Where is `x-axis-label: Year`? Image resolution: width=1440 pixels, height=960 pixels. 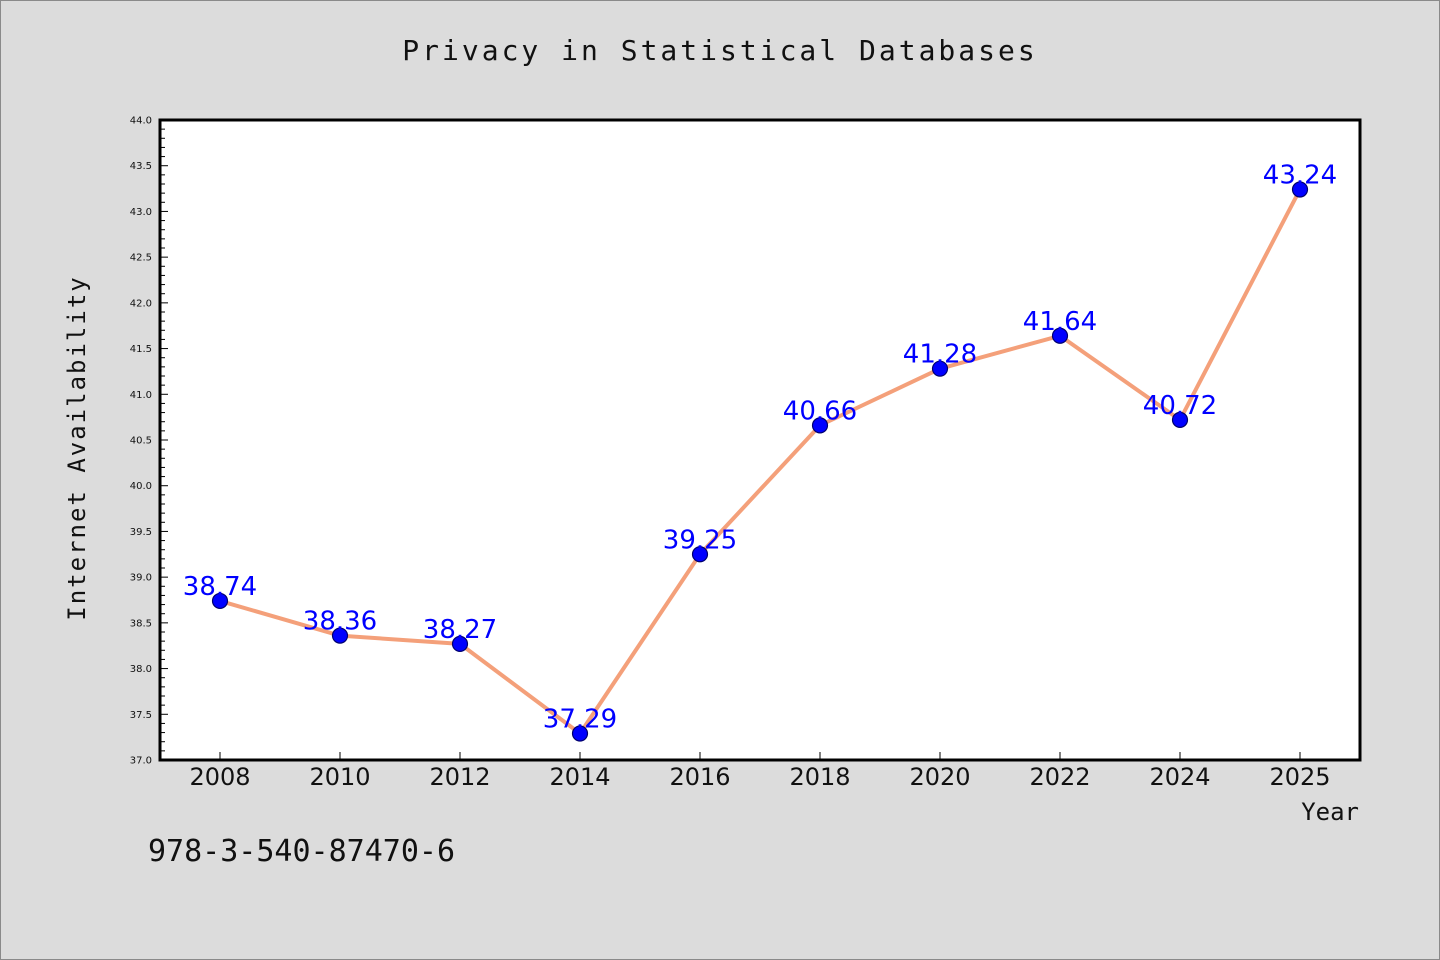 x-axis-label: Year is located at coordinates (1330, 812).